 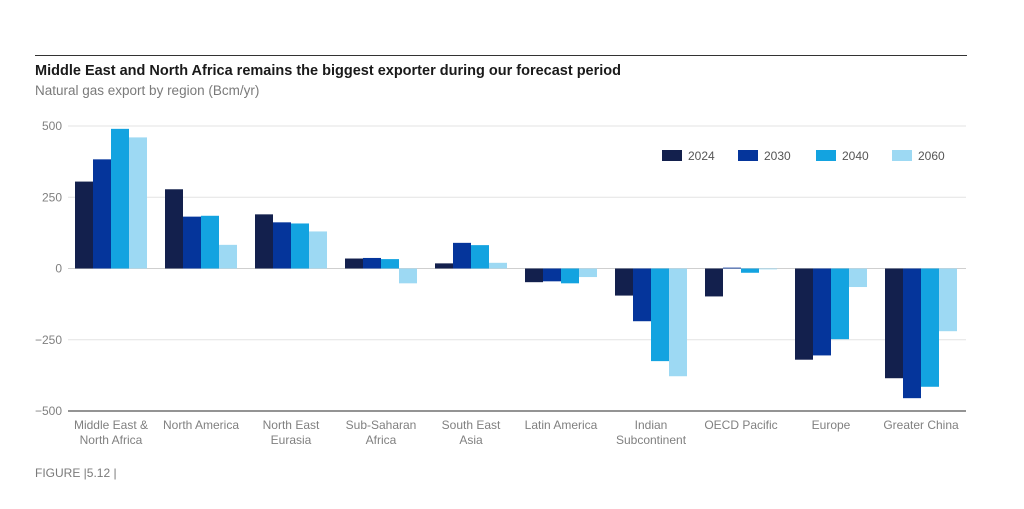 What do you see at coordinates (471, 440) in the screenshot?
I see `category-label: Asia` at bounding box center [471, 440].